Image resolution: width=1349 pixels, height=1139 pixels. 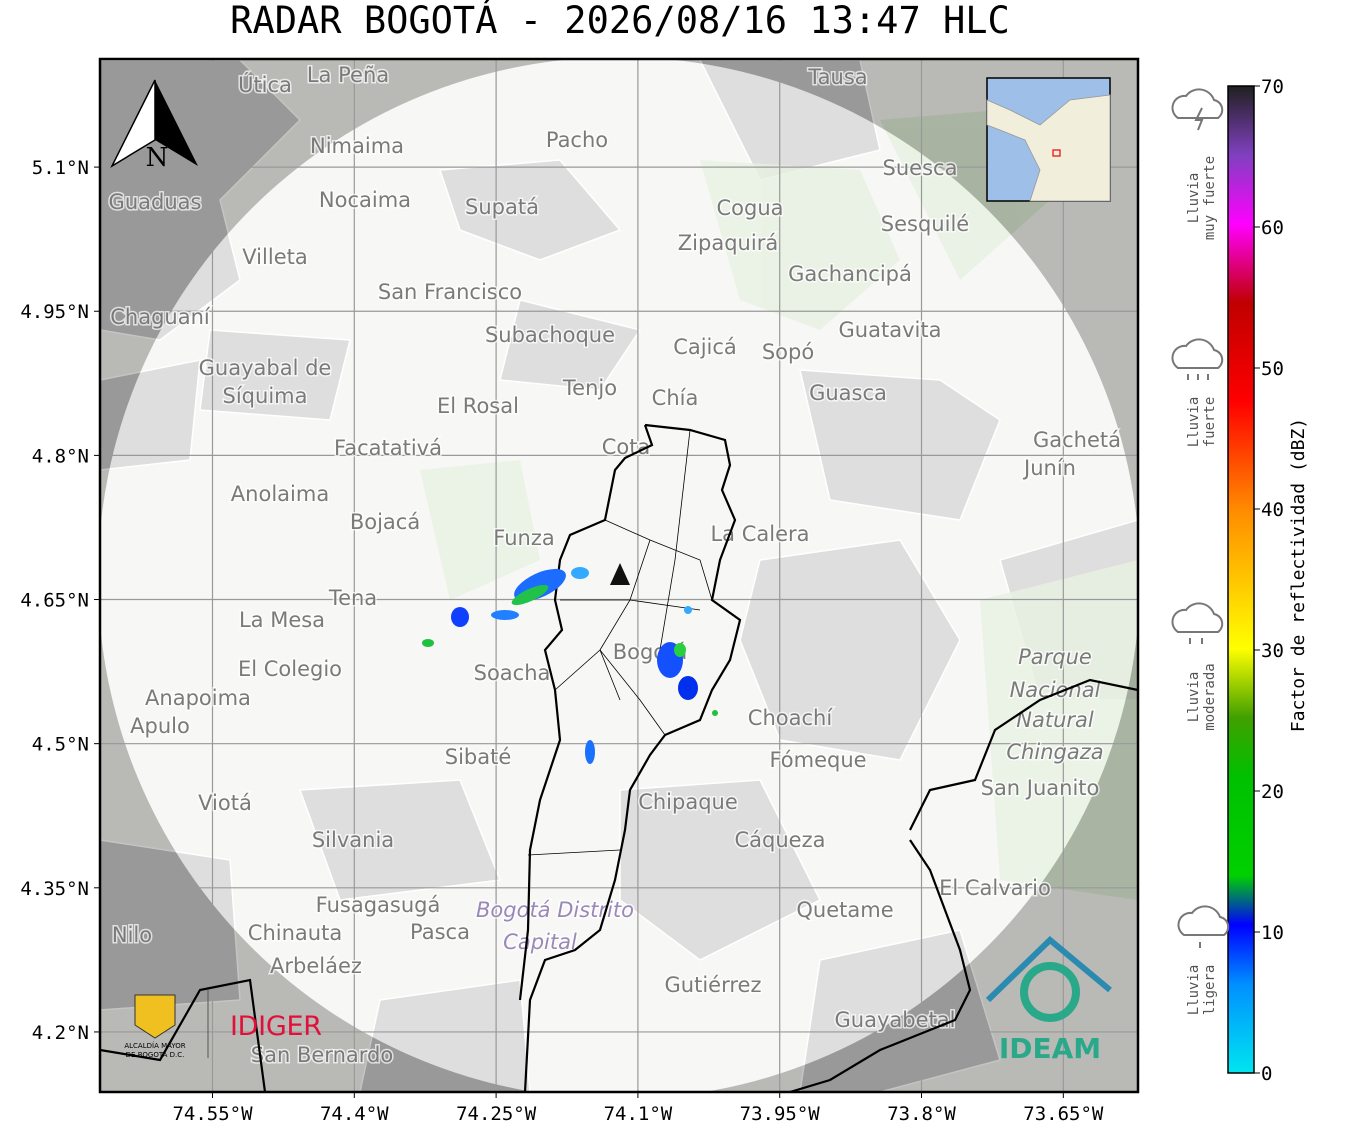 I want to click on place-label: Fómeque, so click(x=817, y=760).